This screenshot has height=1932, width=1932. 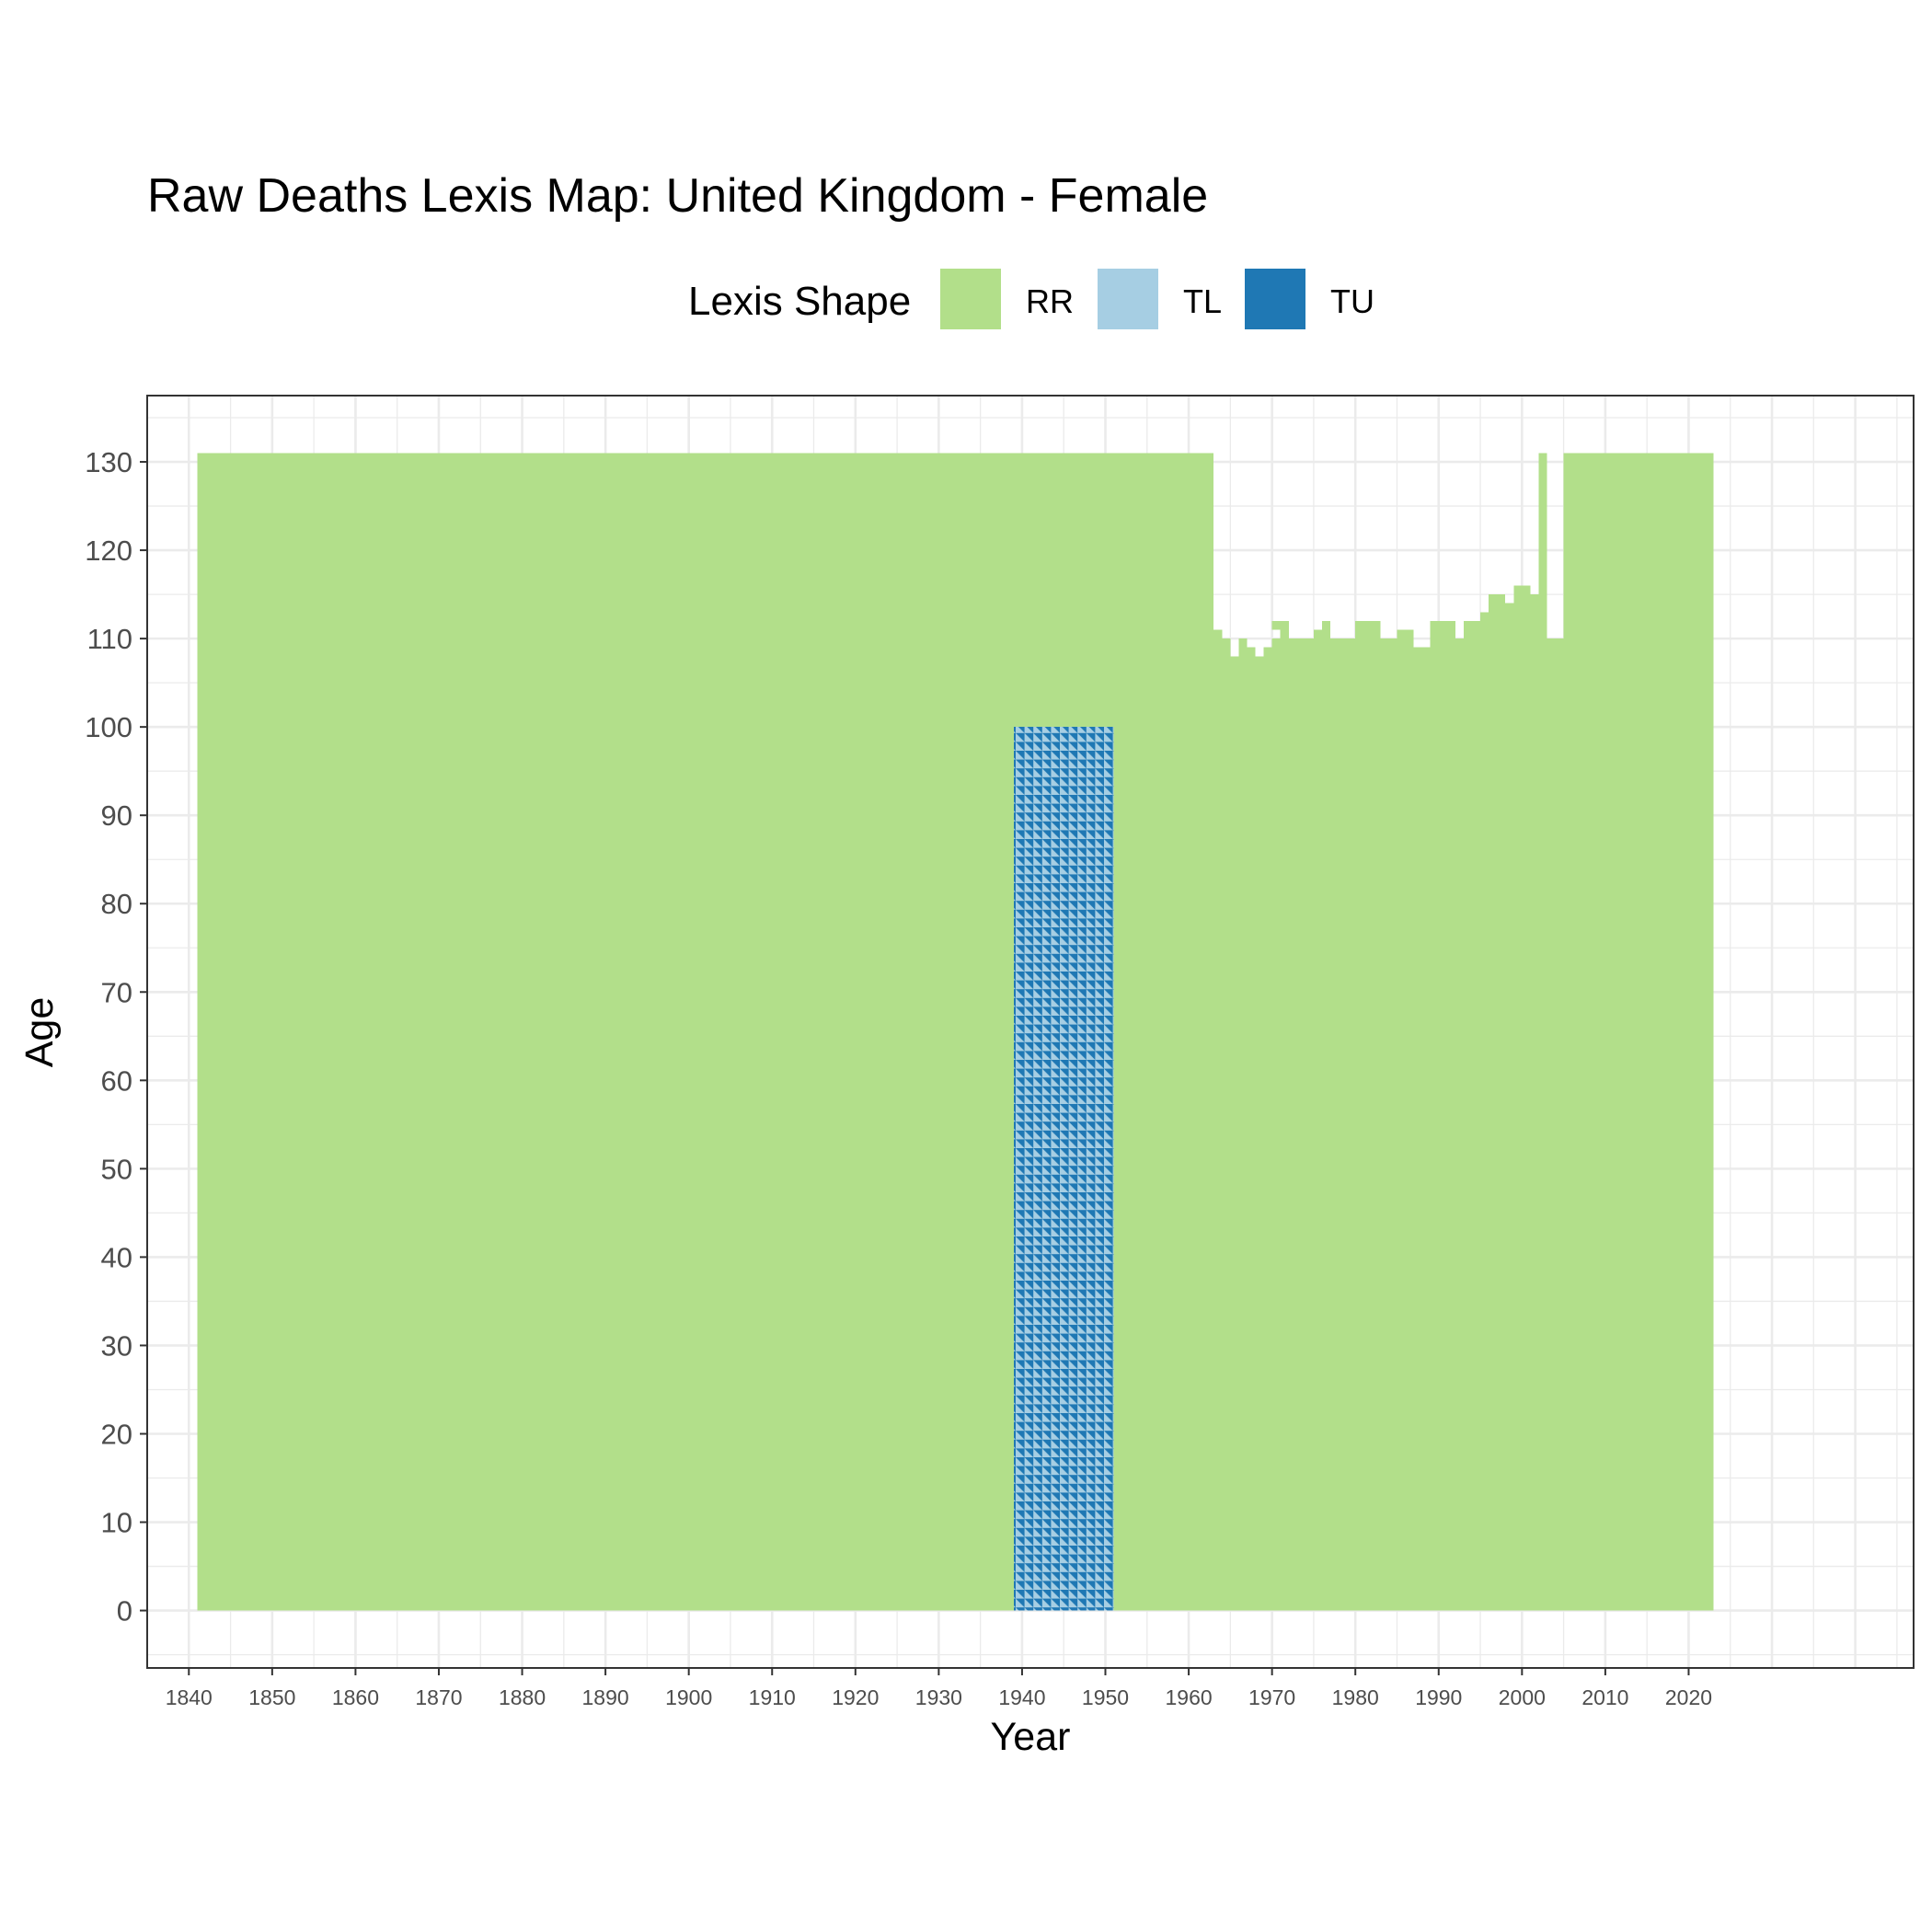 What do you see at coordinates (116, 1523) in the screenshot?
I see `y-tick-label: 10` at bounding box center [116, 1523].